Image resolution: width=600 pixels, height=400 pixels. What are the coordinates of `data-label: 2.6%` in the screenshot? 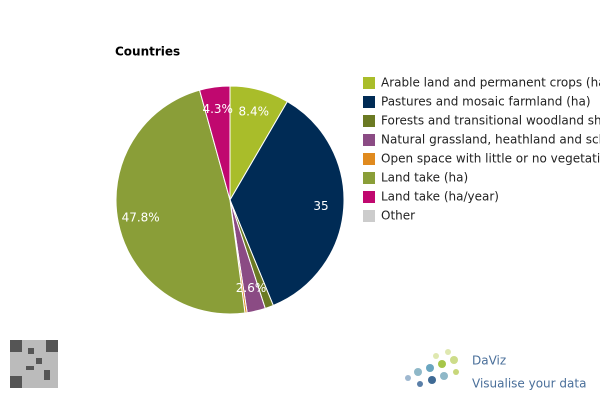 It's located at (251, 288).